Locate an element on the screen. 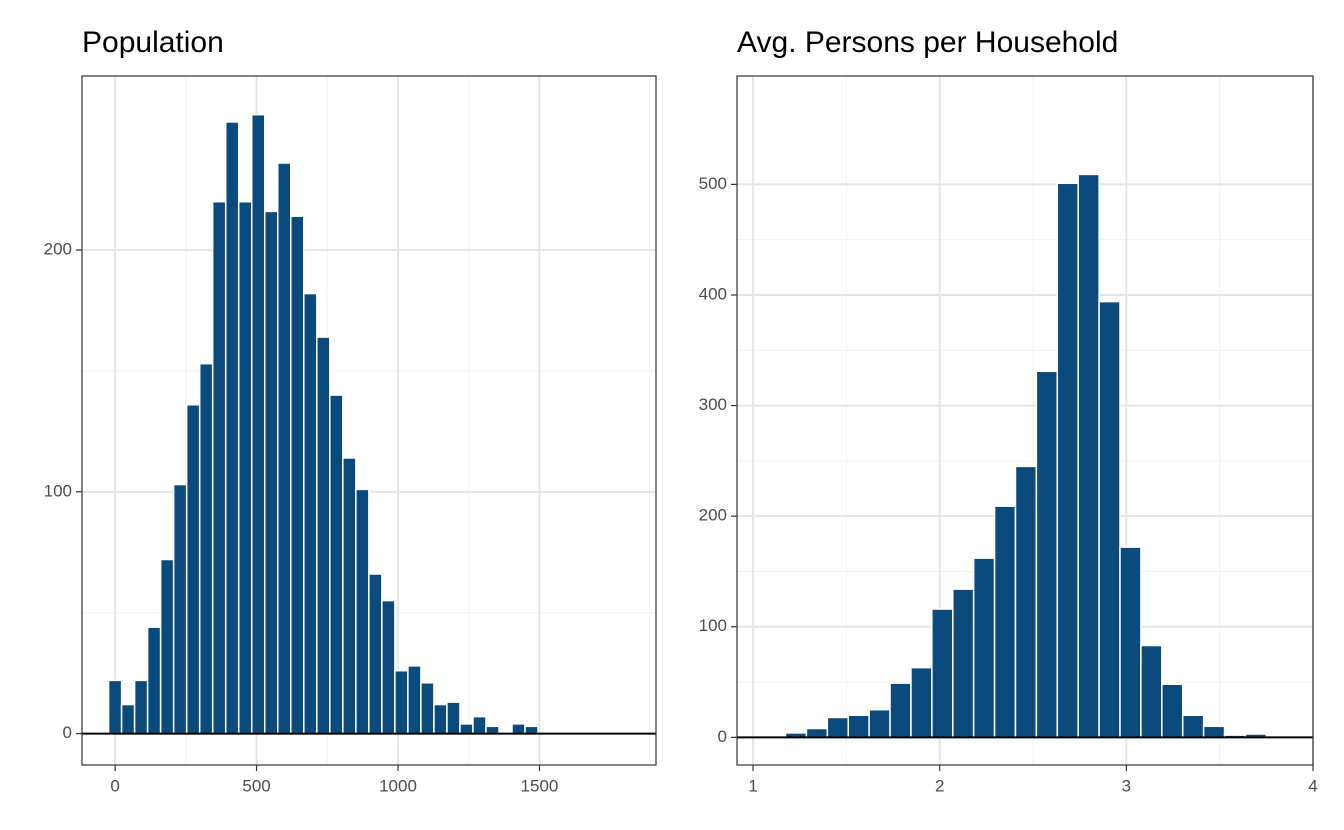  x-tick-label: 2 is located at coordinates (939, 785).